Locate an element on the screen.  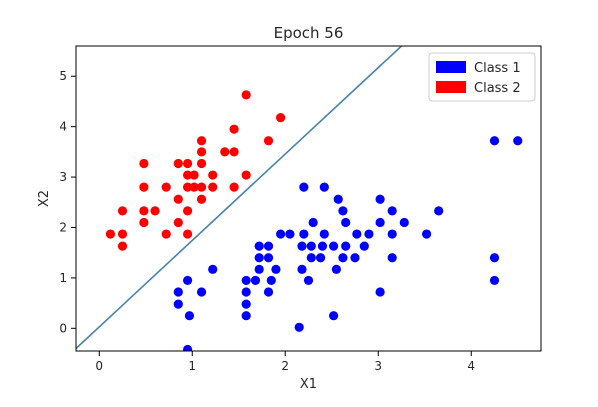
x-axis-label: X1 is located at coordinates (308, 384).